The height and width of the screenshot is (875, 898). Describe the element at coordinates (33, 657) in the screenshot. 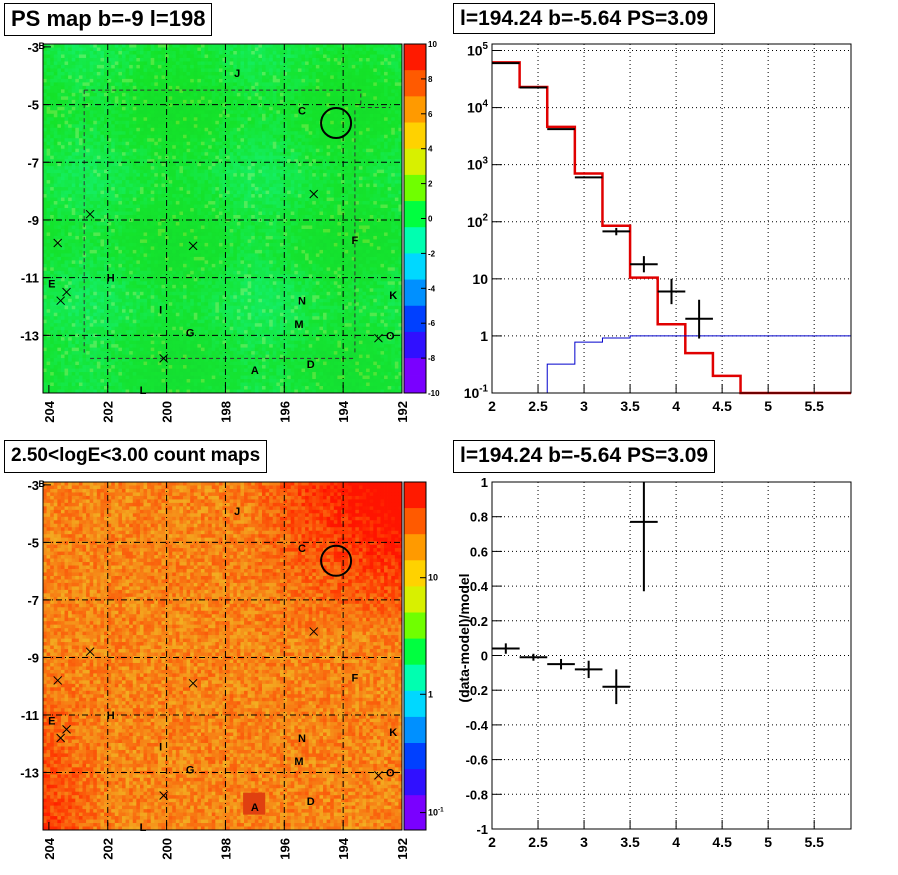

I see `y-tick-label: -9` at that location.